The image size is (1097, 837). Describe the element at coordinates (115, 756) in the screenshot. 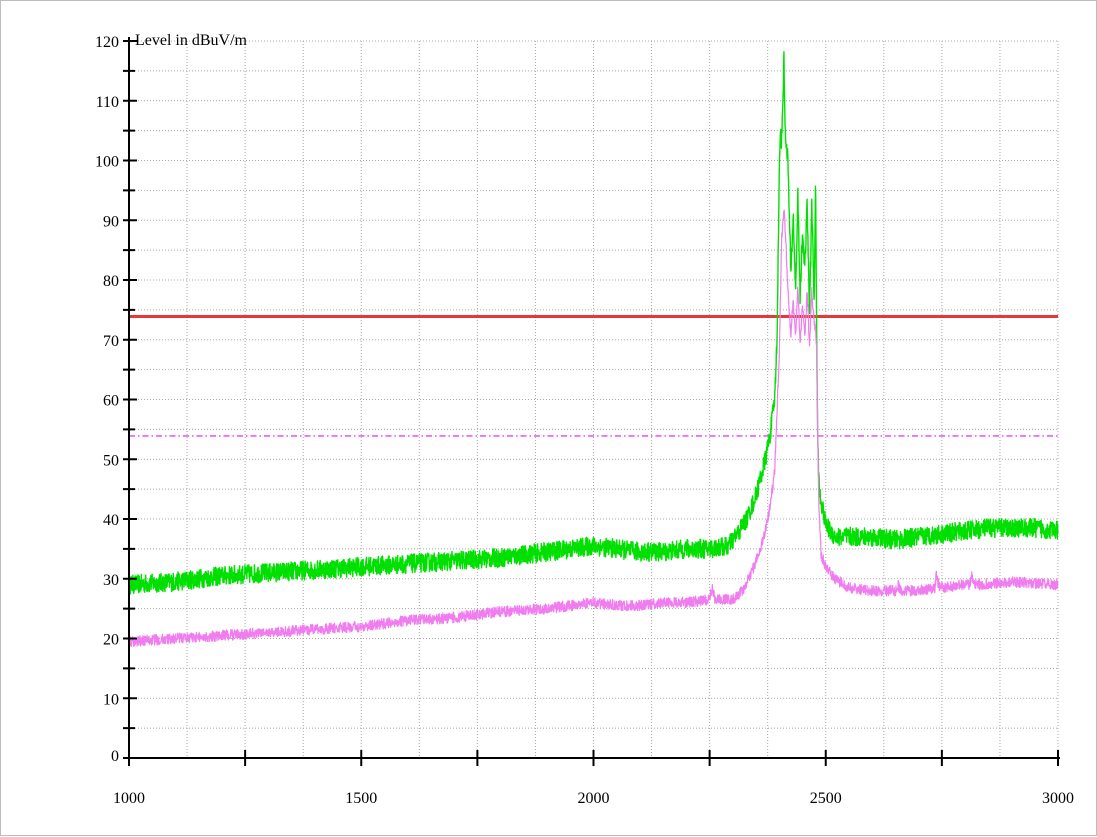

I see `y-tick-label: 0` at that location.